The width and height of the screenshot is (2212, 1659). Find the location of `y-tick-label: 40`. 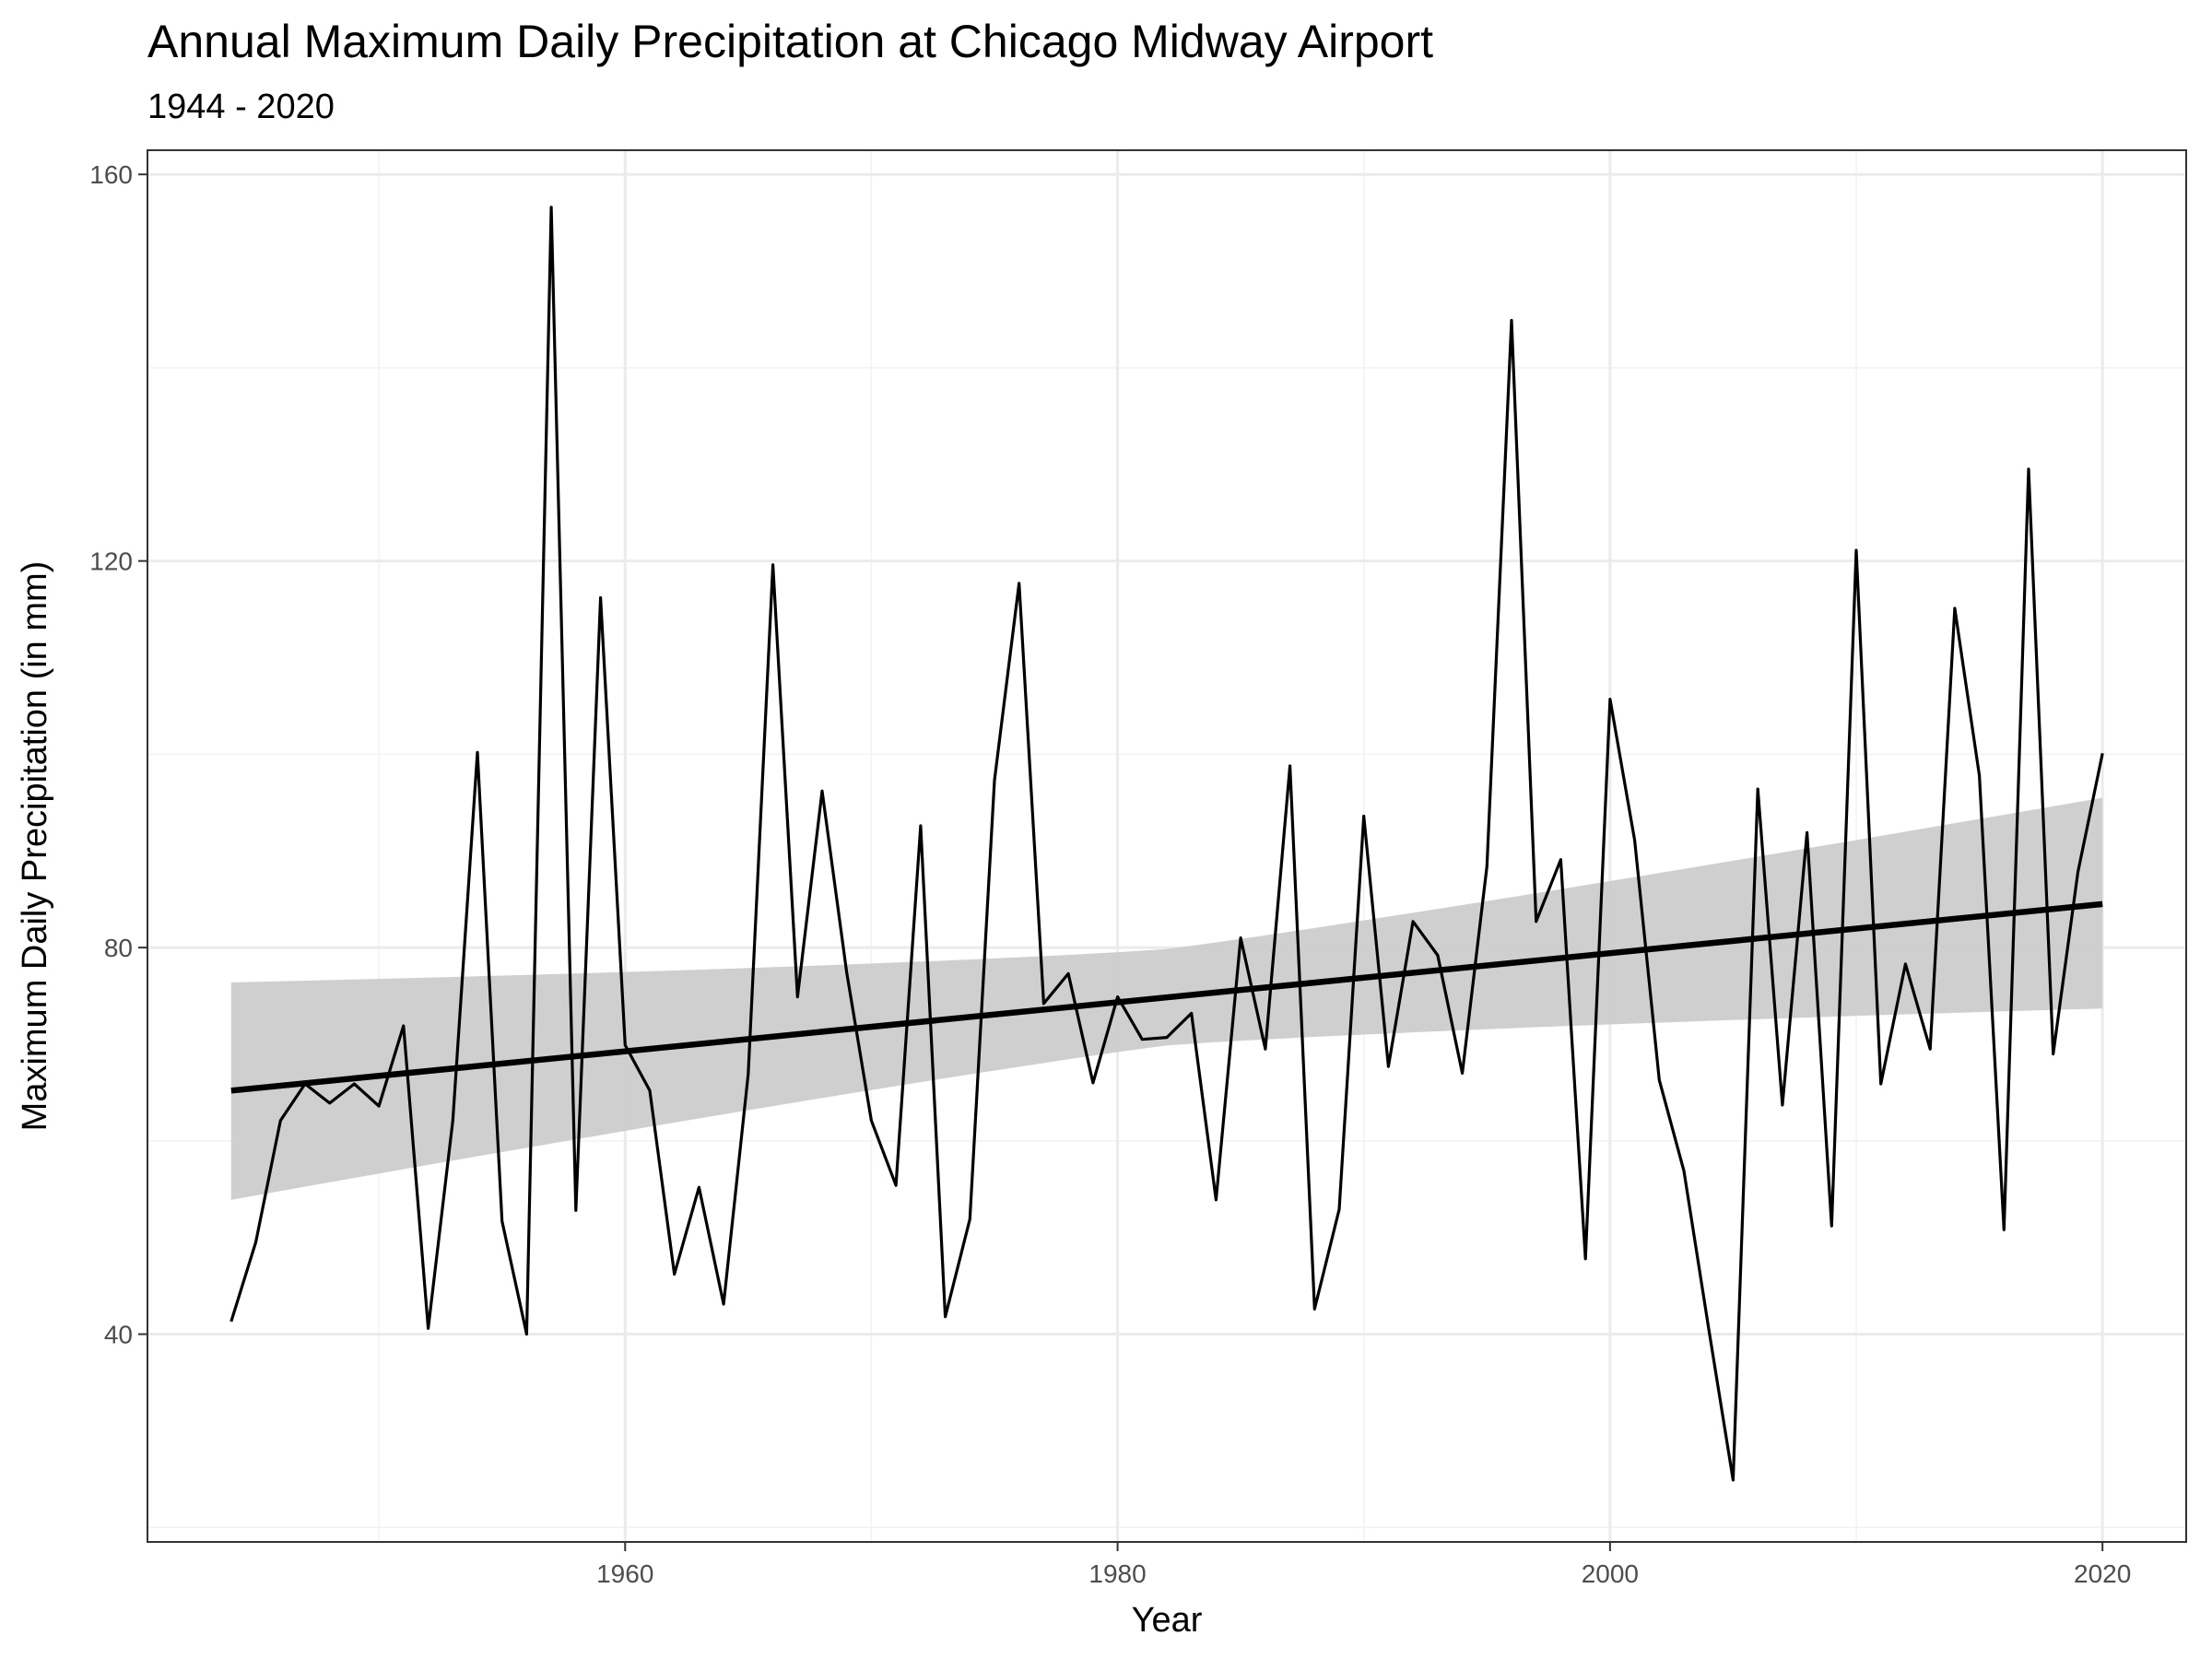

y-tick-label: 40 is located at coordinates (118, 1335).